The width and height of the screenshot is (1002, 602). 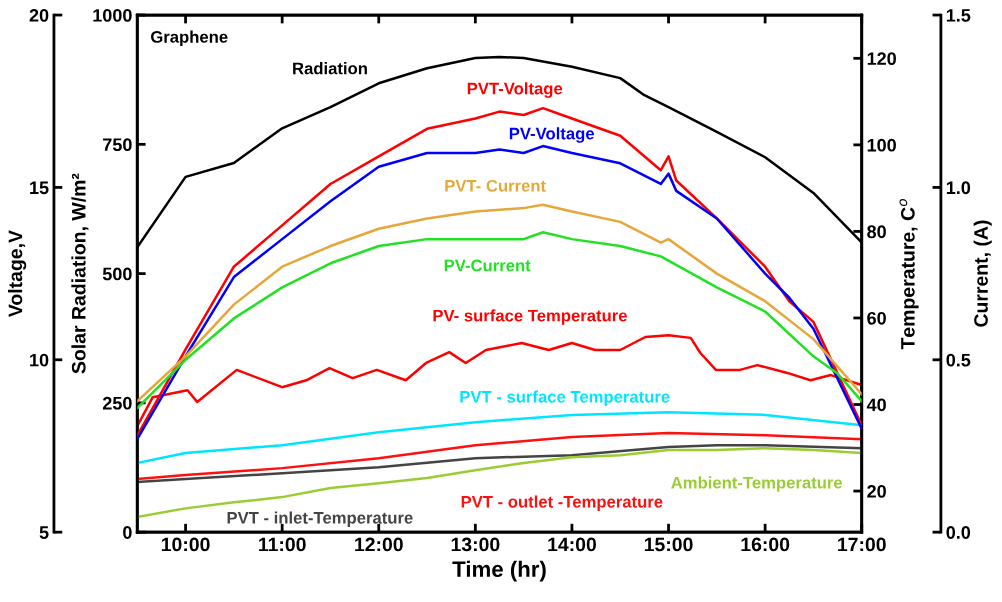 I want to click on y2-tick-label: 20, so click(x=876, y=491).